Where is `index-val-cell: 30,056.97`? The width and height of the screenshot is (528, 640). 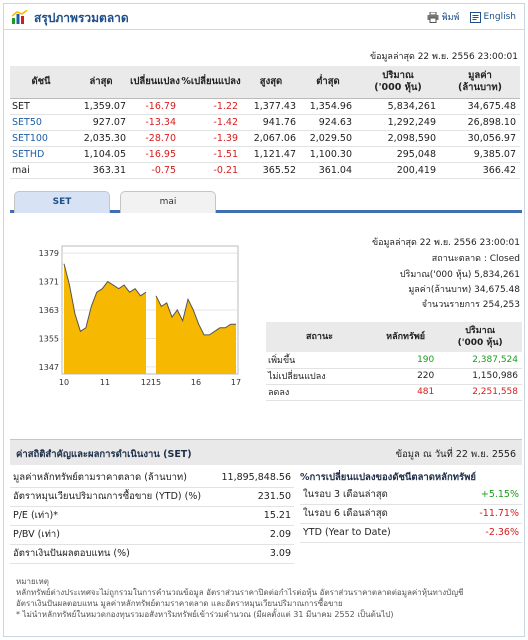
index-val-cell: 30,056.97 is located at coordinates (480, 138).